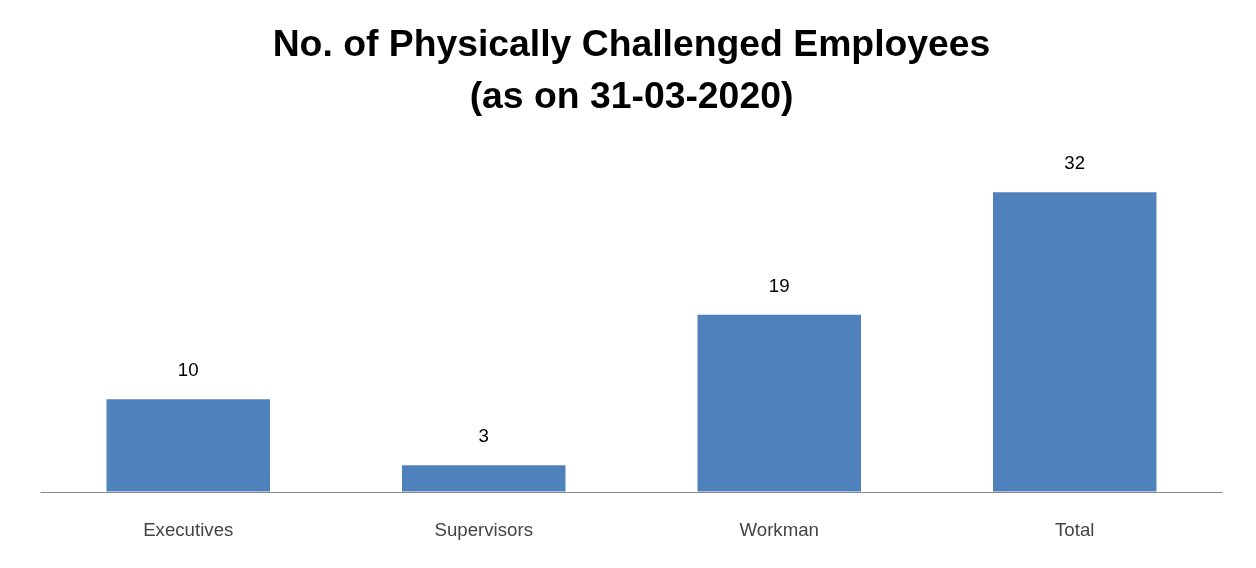 This screenshot has width=1256, height=568. I want to click on data-label: 19, so click(779, 285).